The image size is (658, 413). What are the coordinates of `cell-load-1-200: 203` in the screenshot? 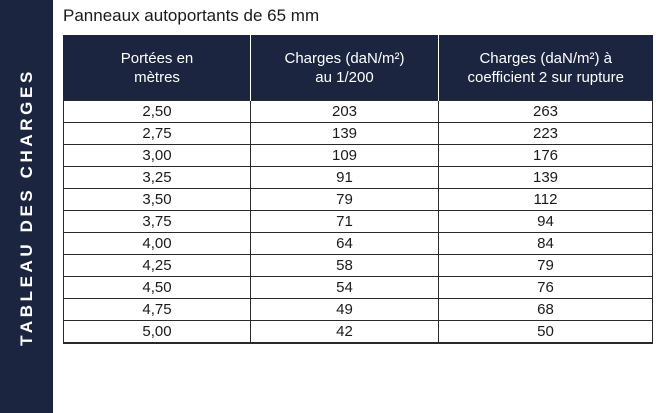 It's located at (344, 111).